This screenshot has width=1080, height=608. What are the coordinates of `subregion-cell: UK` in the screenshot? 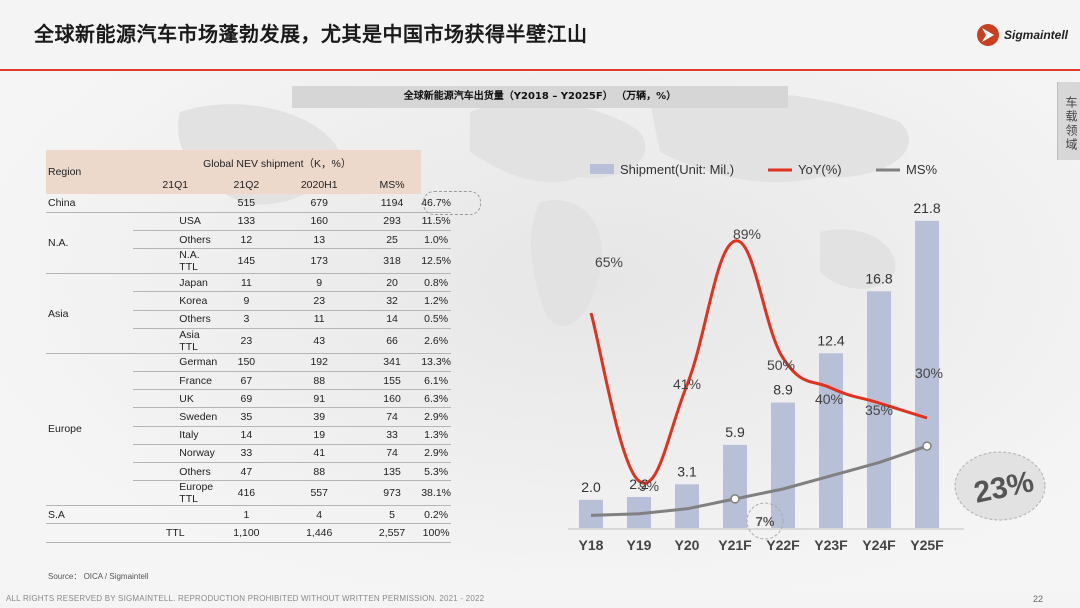 It's located at (175, 399).